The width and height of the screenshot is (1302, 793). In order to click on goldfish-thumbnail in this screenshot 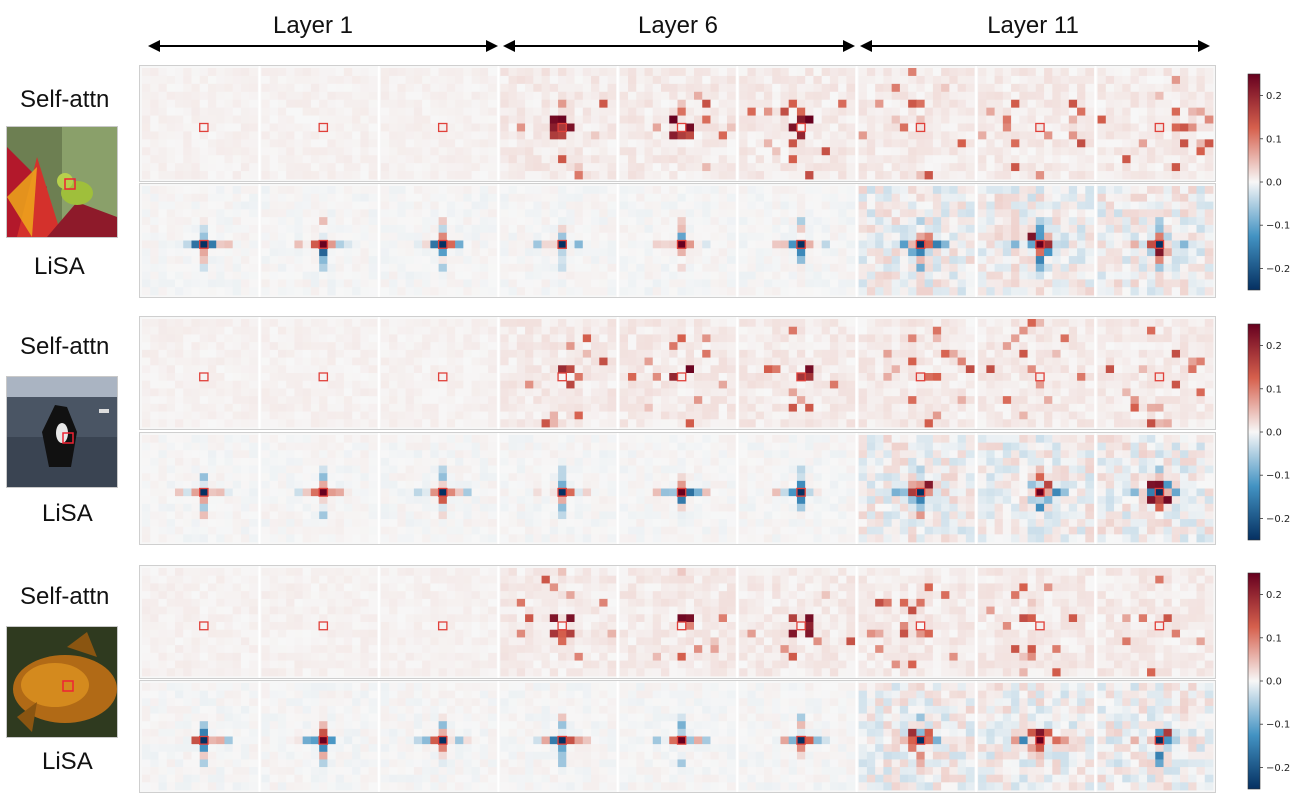, I will do `click(62, 682)`.